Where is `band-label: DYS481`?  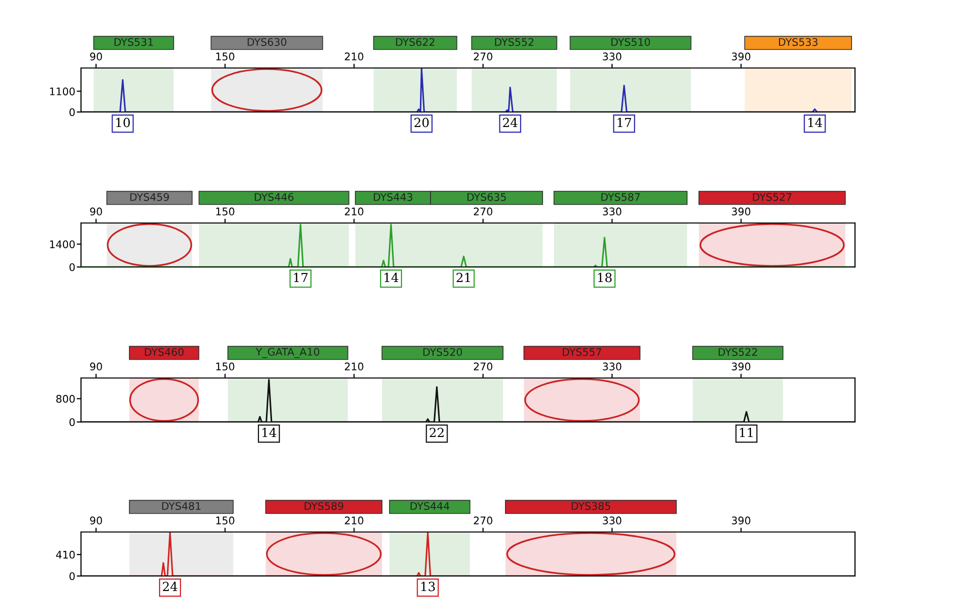
band-label: DYS481 is located at coordinates (181, 506).